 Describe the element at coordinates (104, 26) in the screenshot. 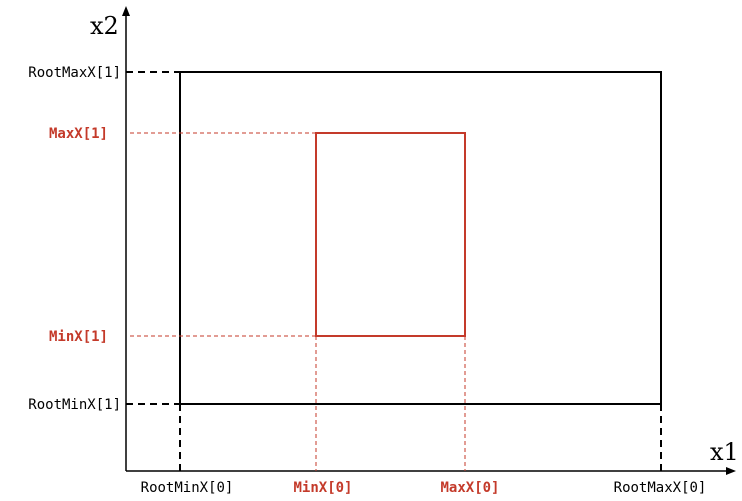

I see `y-axis-label: x2` at that location.